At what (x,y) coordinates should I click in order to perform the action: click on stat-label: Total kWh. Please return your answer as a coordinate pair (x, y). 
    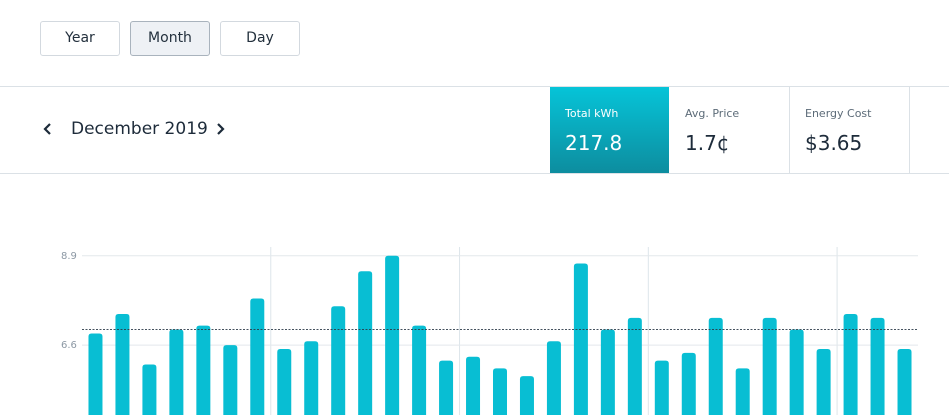
    Looking at the image, I should click on (592, 113).